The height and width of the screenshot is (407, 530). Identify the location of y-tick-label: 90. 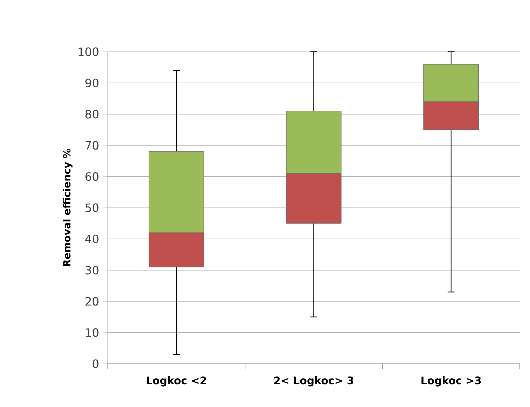
(92, 83).